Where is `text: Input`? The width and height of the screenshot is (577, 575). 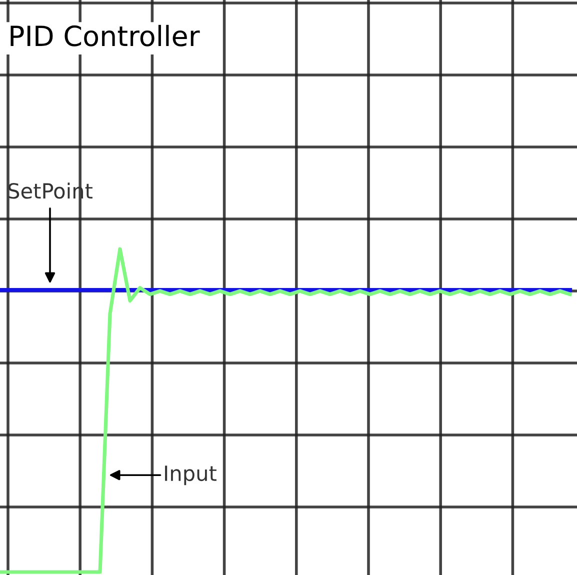
text: Input is located at coordinates (190, 476).